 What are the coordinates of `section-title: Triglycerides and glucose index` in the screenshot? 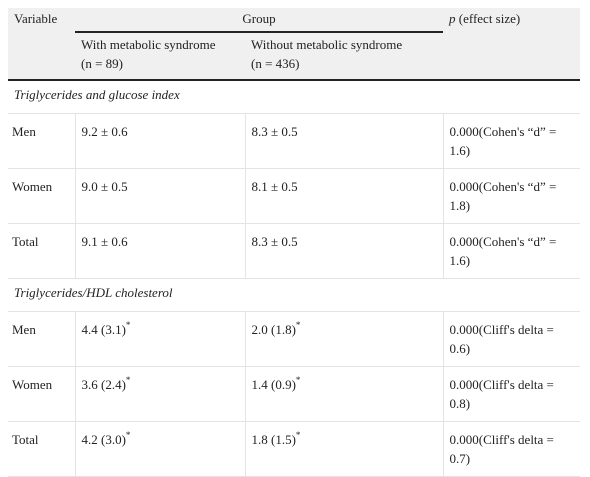 It's located at (294, 97).